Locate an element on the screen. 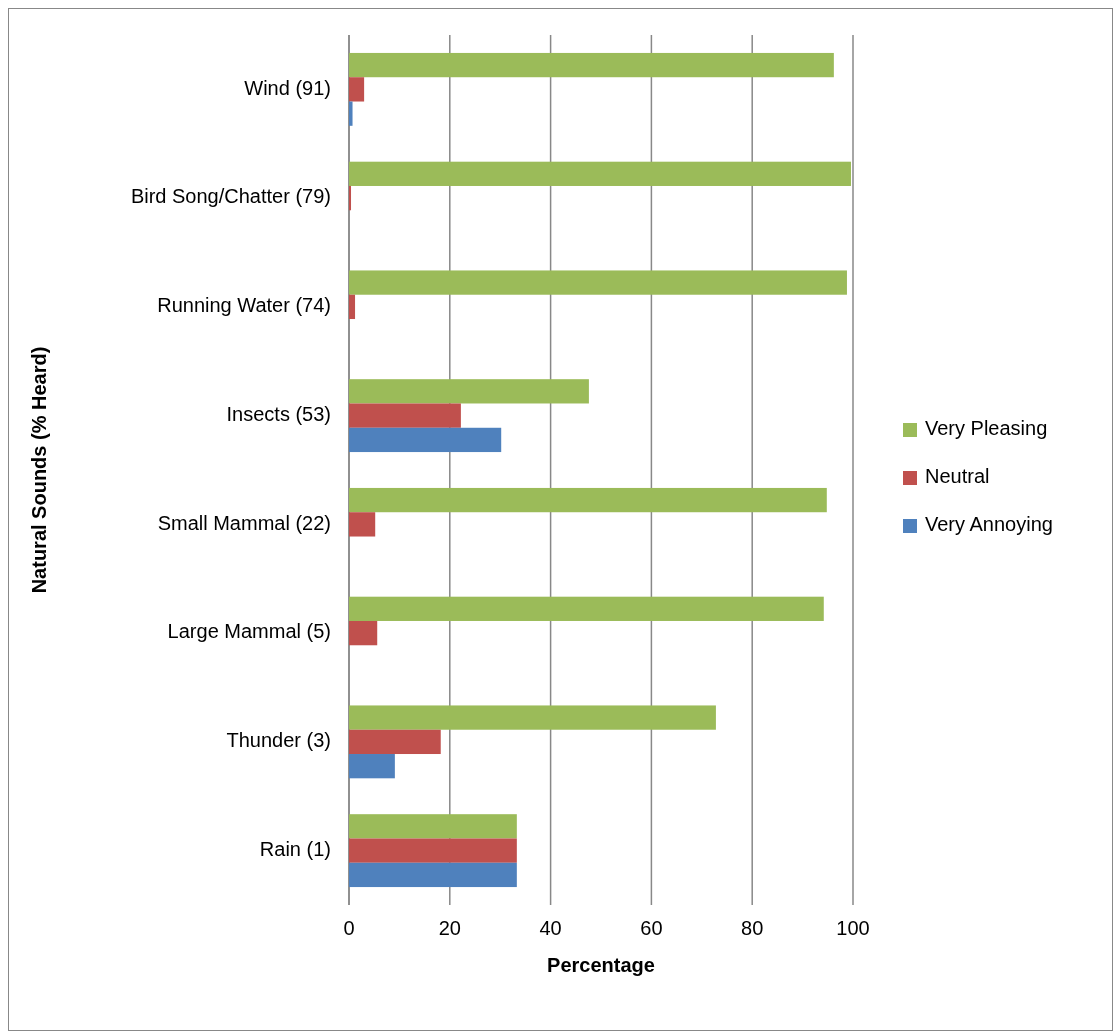  y-tick-label: Small Mammal (22) is located at coordinates (244, 522).